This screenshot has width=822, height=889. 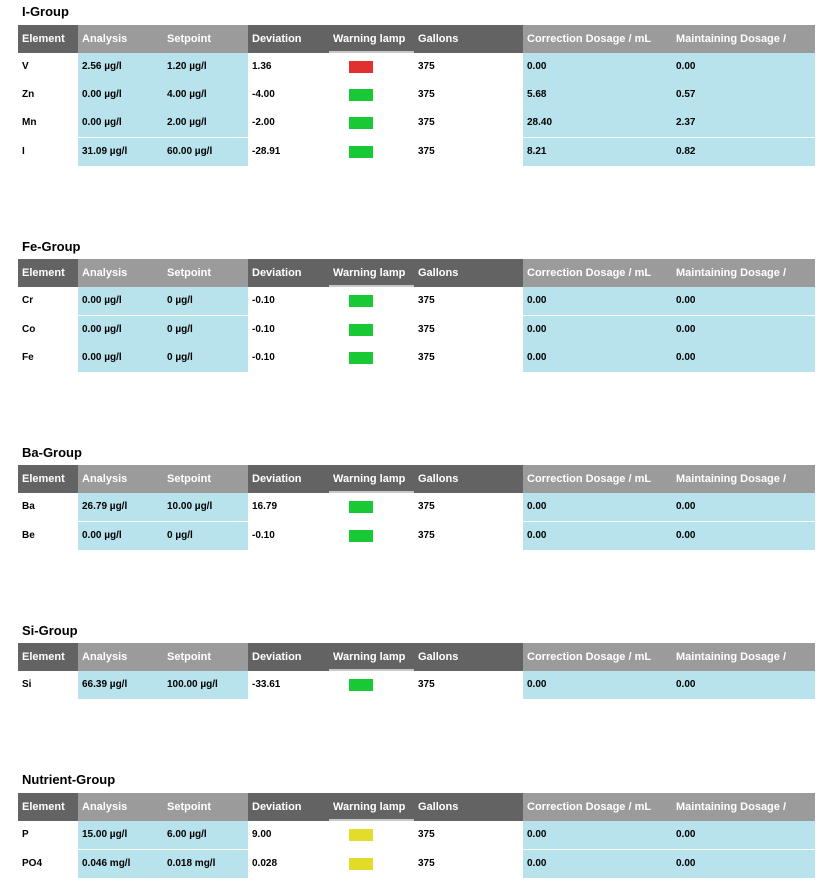 I want to click on cell-deviation: 16.79, so click(x=265, y=506).